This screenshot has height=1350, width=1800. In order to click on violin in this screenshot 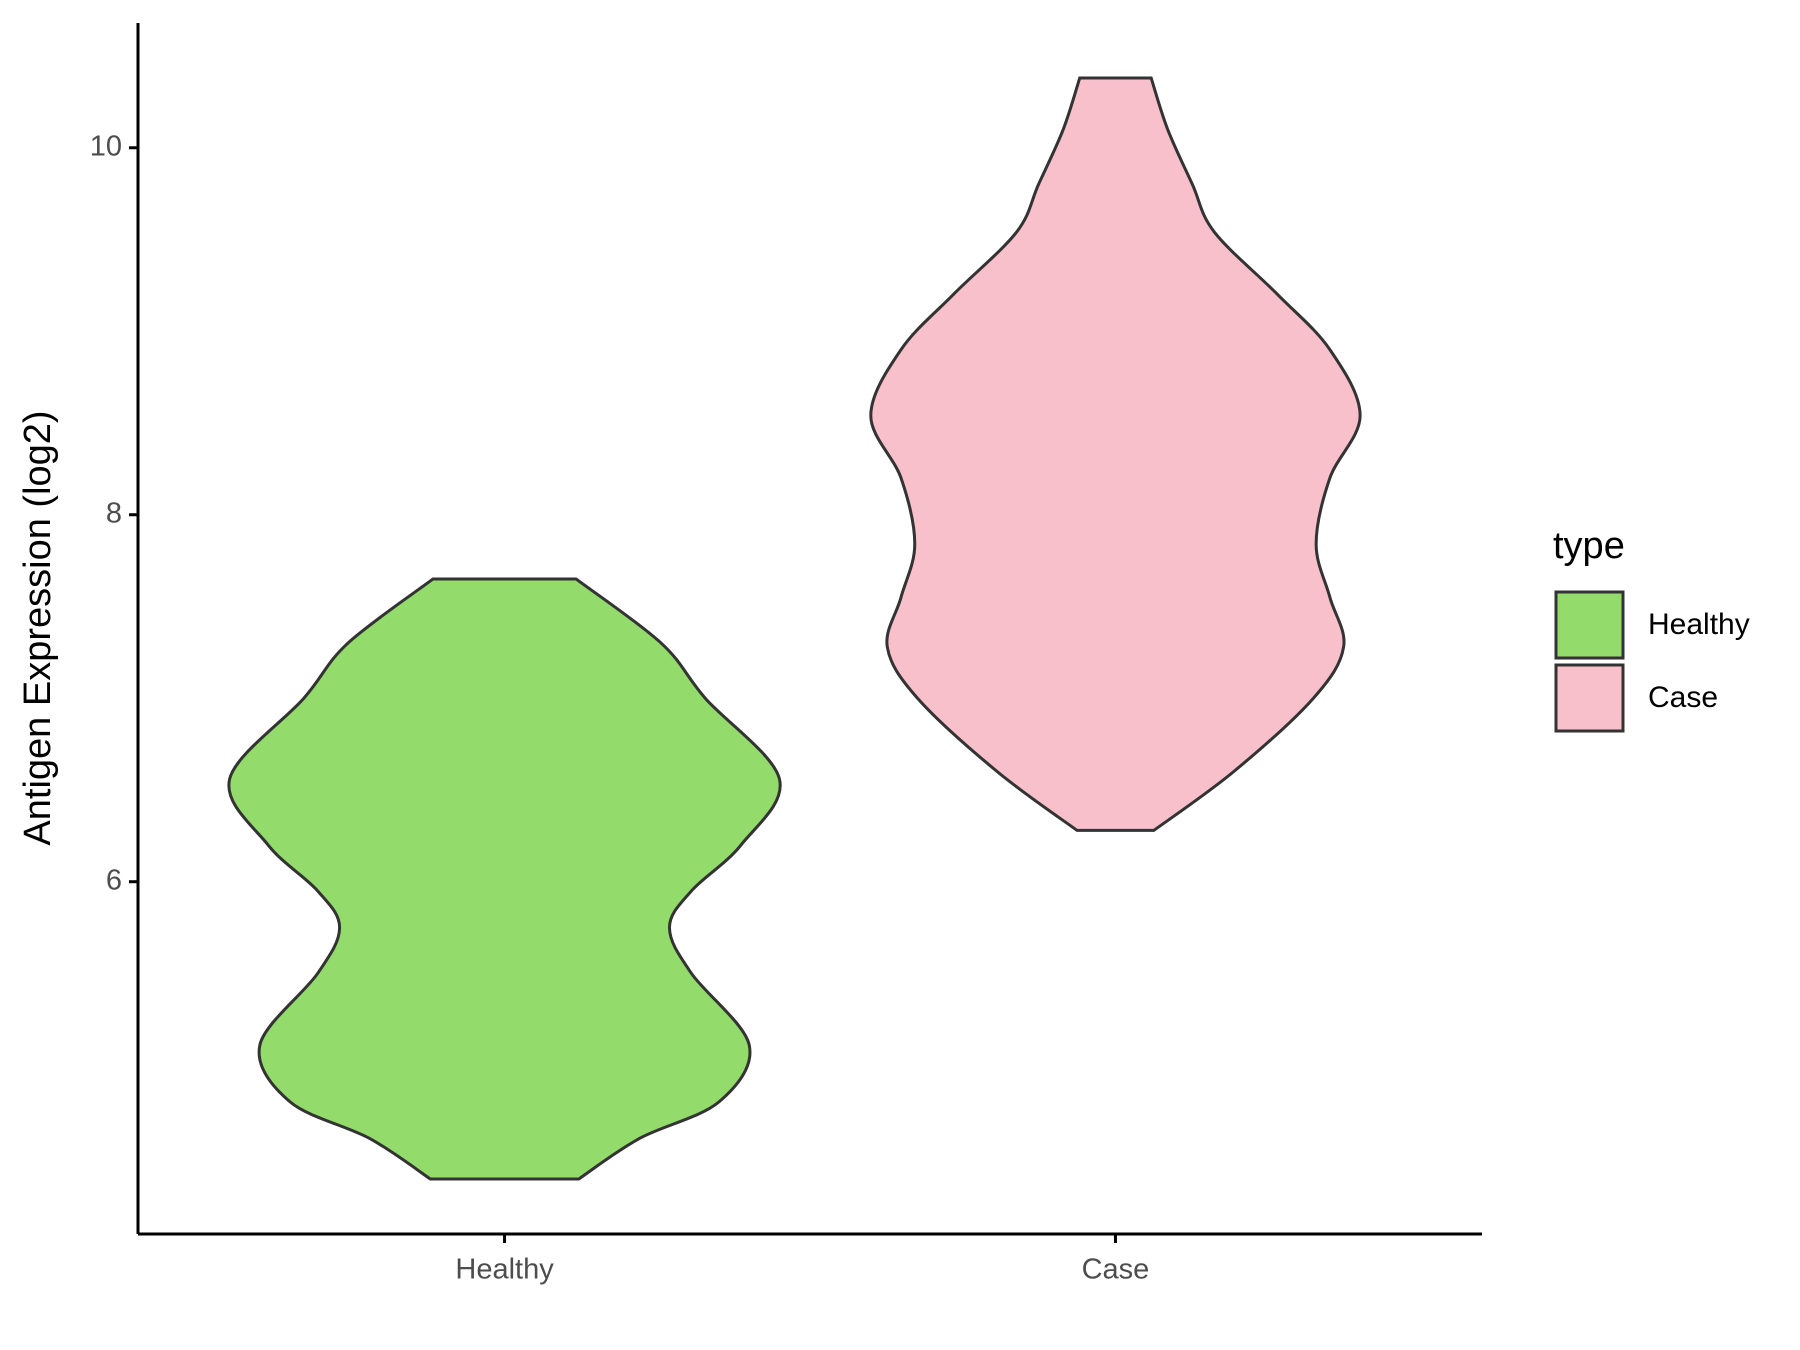, I will do `click(504, 879)`.